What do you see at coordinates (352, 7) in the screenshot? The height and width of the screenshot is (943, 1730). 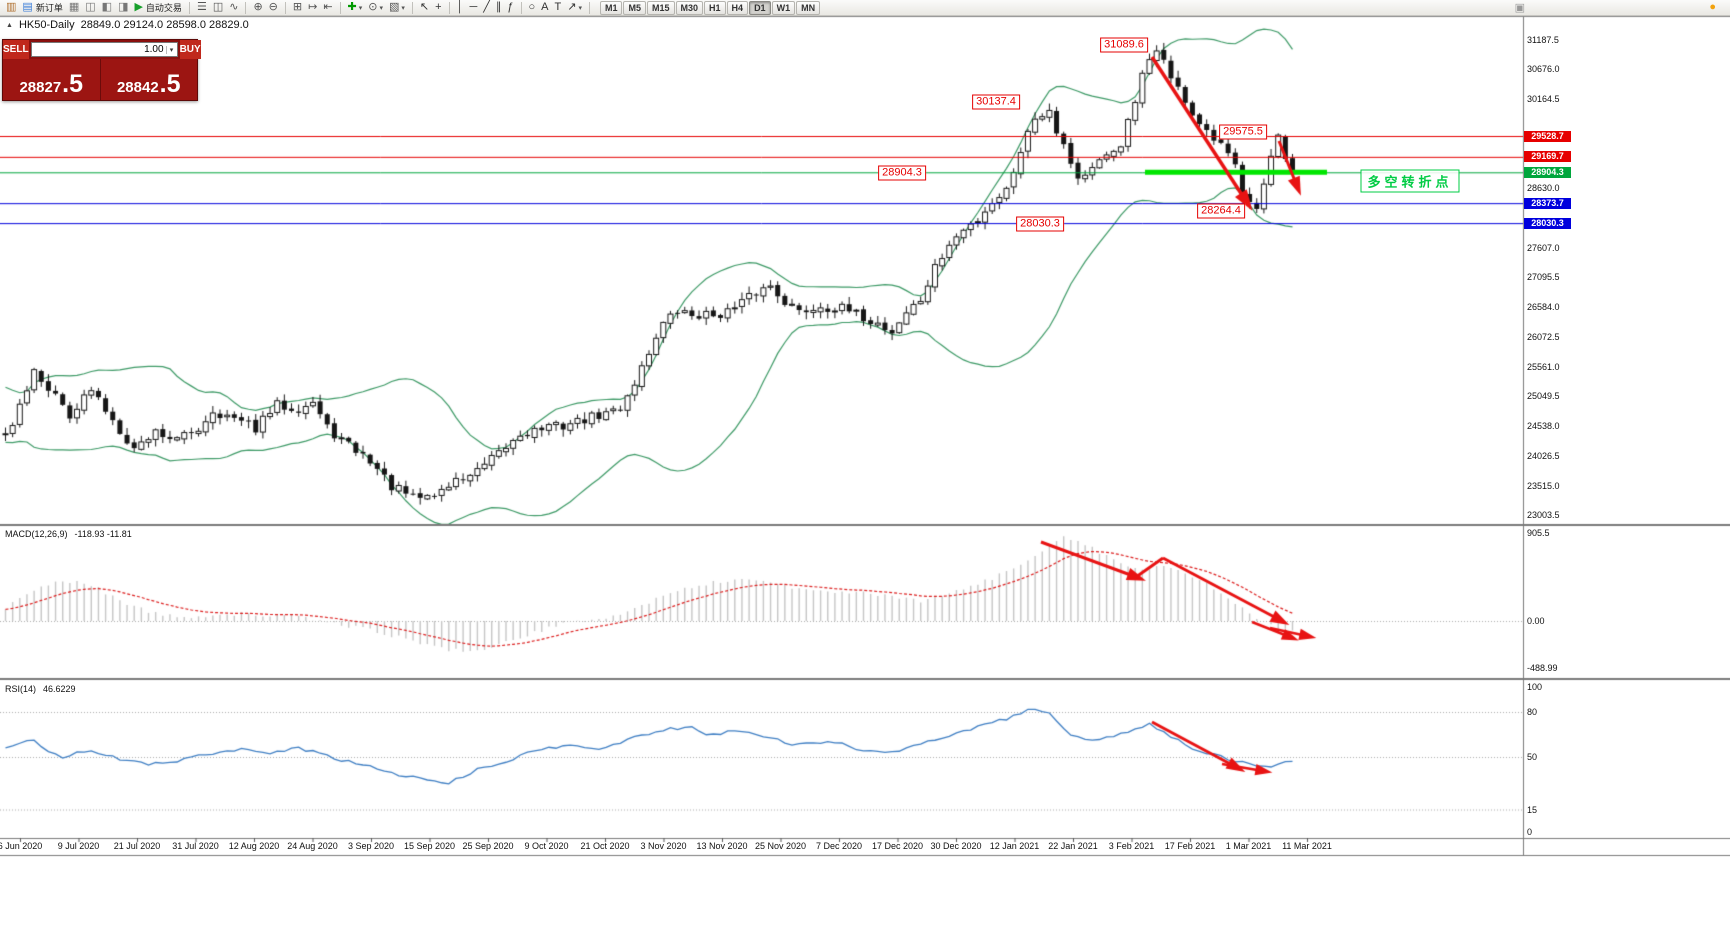 I see `indicators-icon: ✚` at bounding box center [352, 7].